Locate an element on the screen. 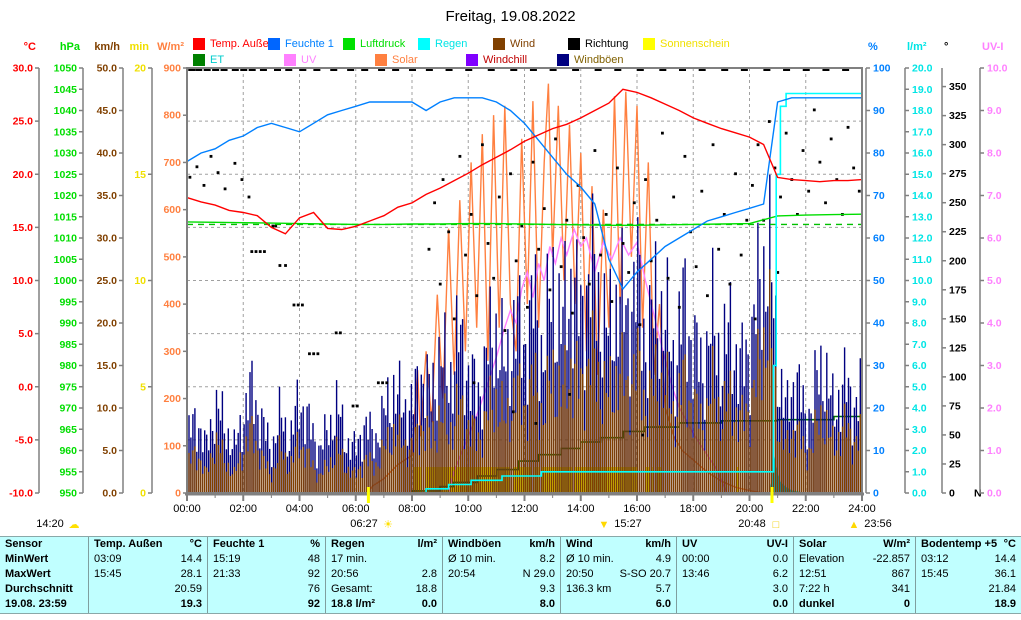 This screenshot has height=620, width=1021. table-cell: 21.84 is located at coordinates (1002, 589).